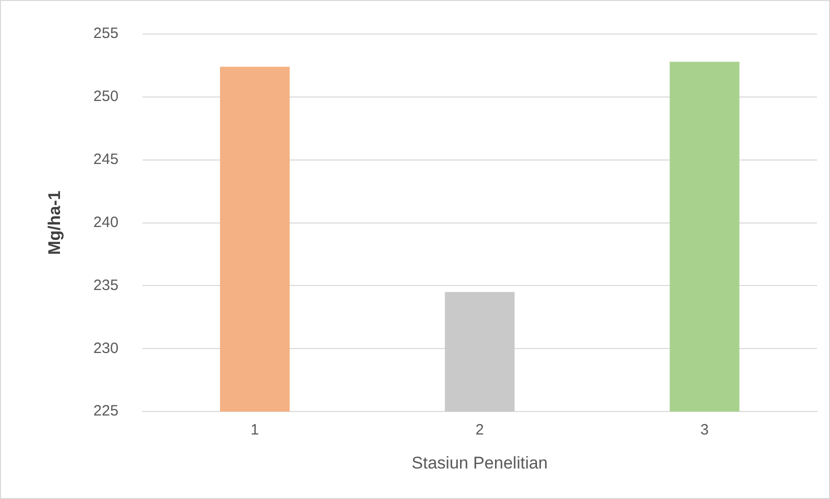 This screenshot has height=499, width=830. I want to click on y-tick-label: 240, so click(105, 222).